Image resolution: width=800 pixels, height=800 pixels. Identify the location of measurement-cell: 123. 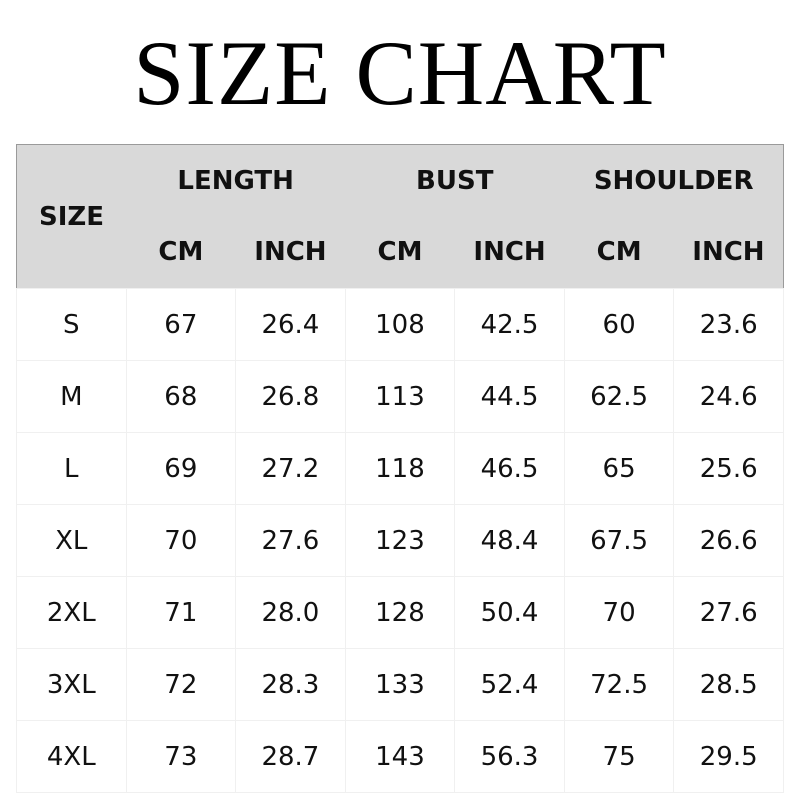
(400, 540).